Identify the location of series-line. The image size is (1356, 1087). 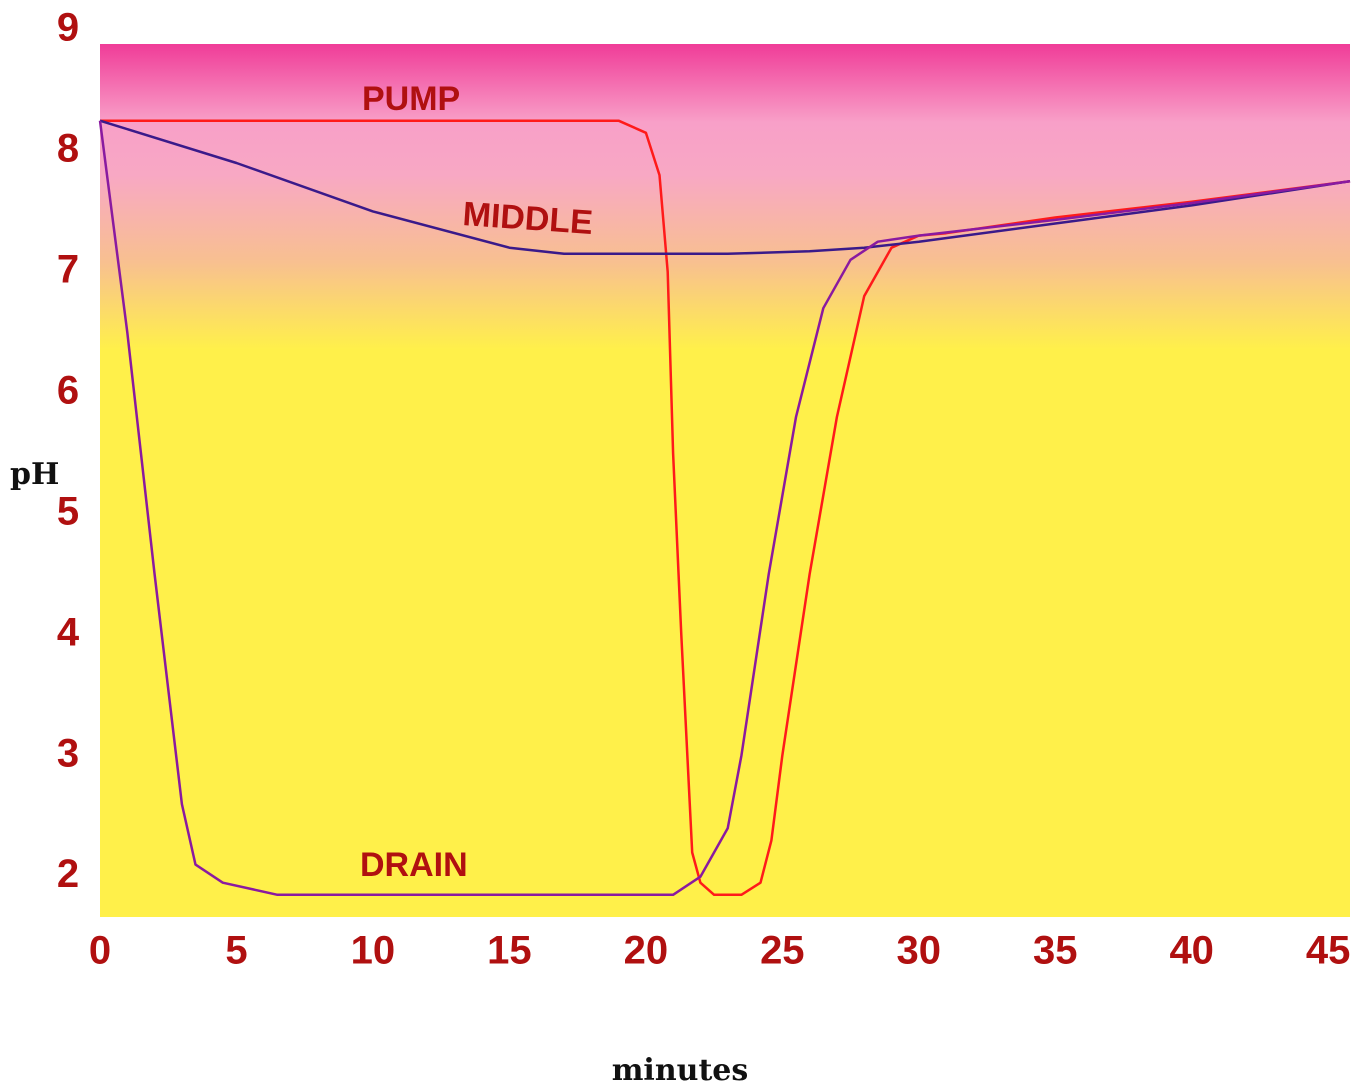
(725, 187).